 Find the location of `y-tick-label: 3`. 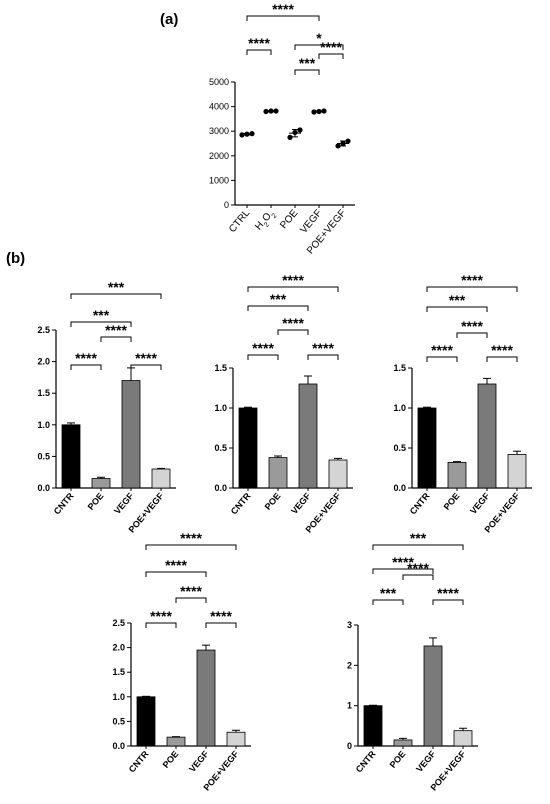

y-tick-label: 3 is located at coordinates (349, 625).